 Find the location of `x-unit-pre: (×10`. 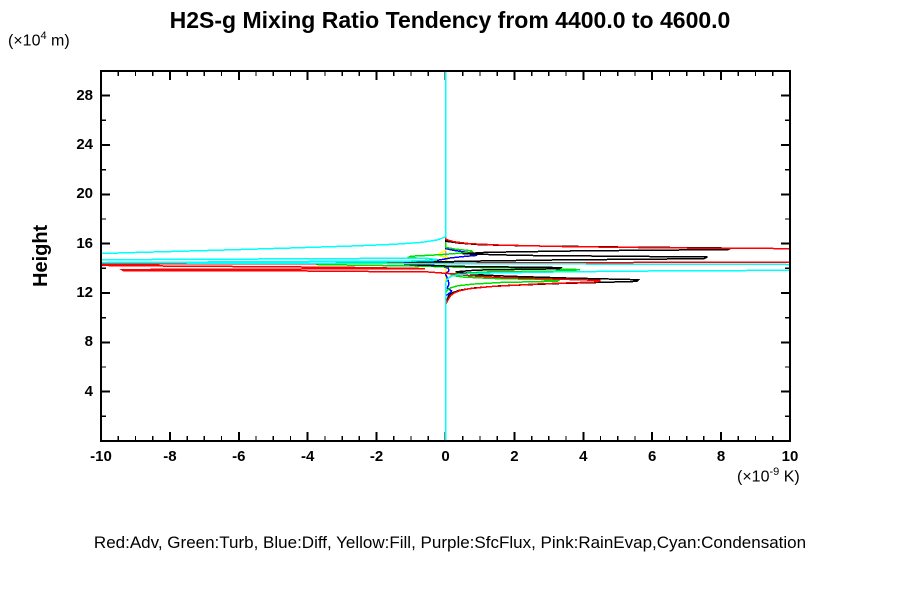

x-unit-pre: (×10 is located at coordinates (753, 477).